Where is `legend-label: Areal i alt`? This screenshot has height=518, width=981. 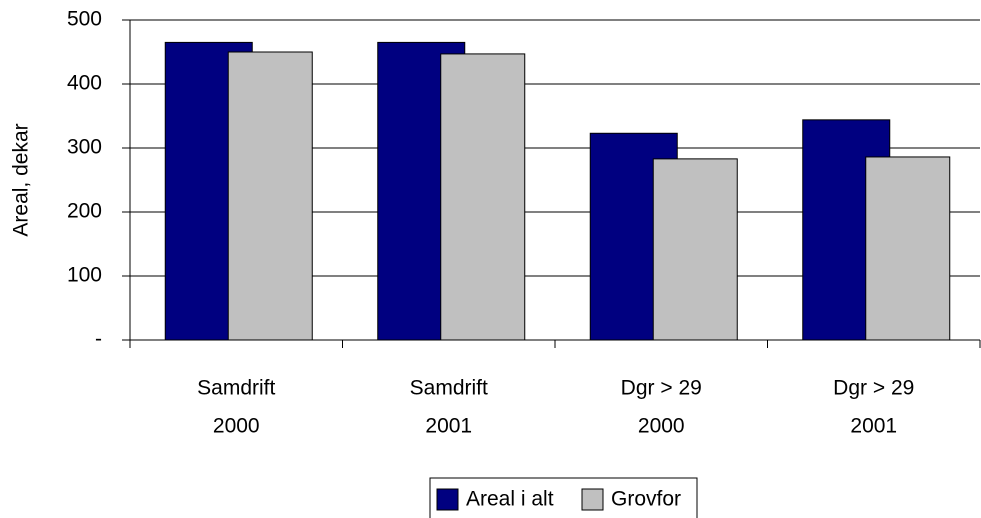 legend-label: Areal i alt is located at coordinates (510, 499).